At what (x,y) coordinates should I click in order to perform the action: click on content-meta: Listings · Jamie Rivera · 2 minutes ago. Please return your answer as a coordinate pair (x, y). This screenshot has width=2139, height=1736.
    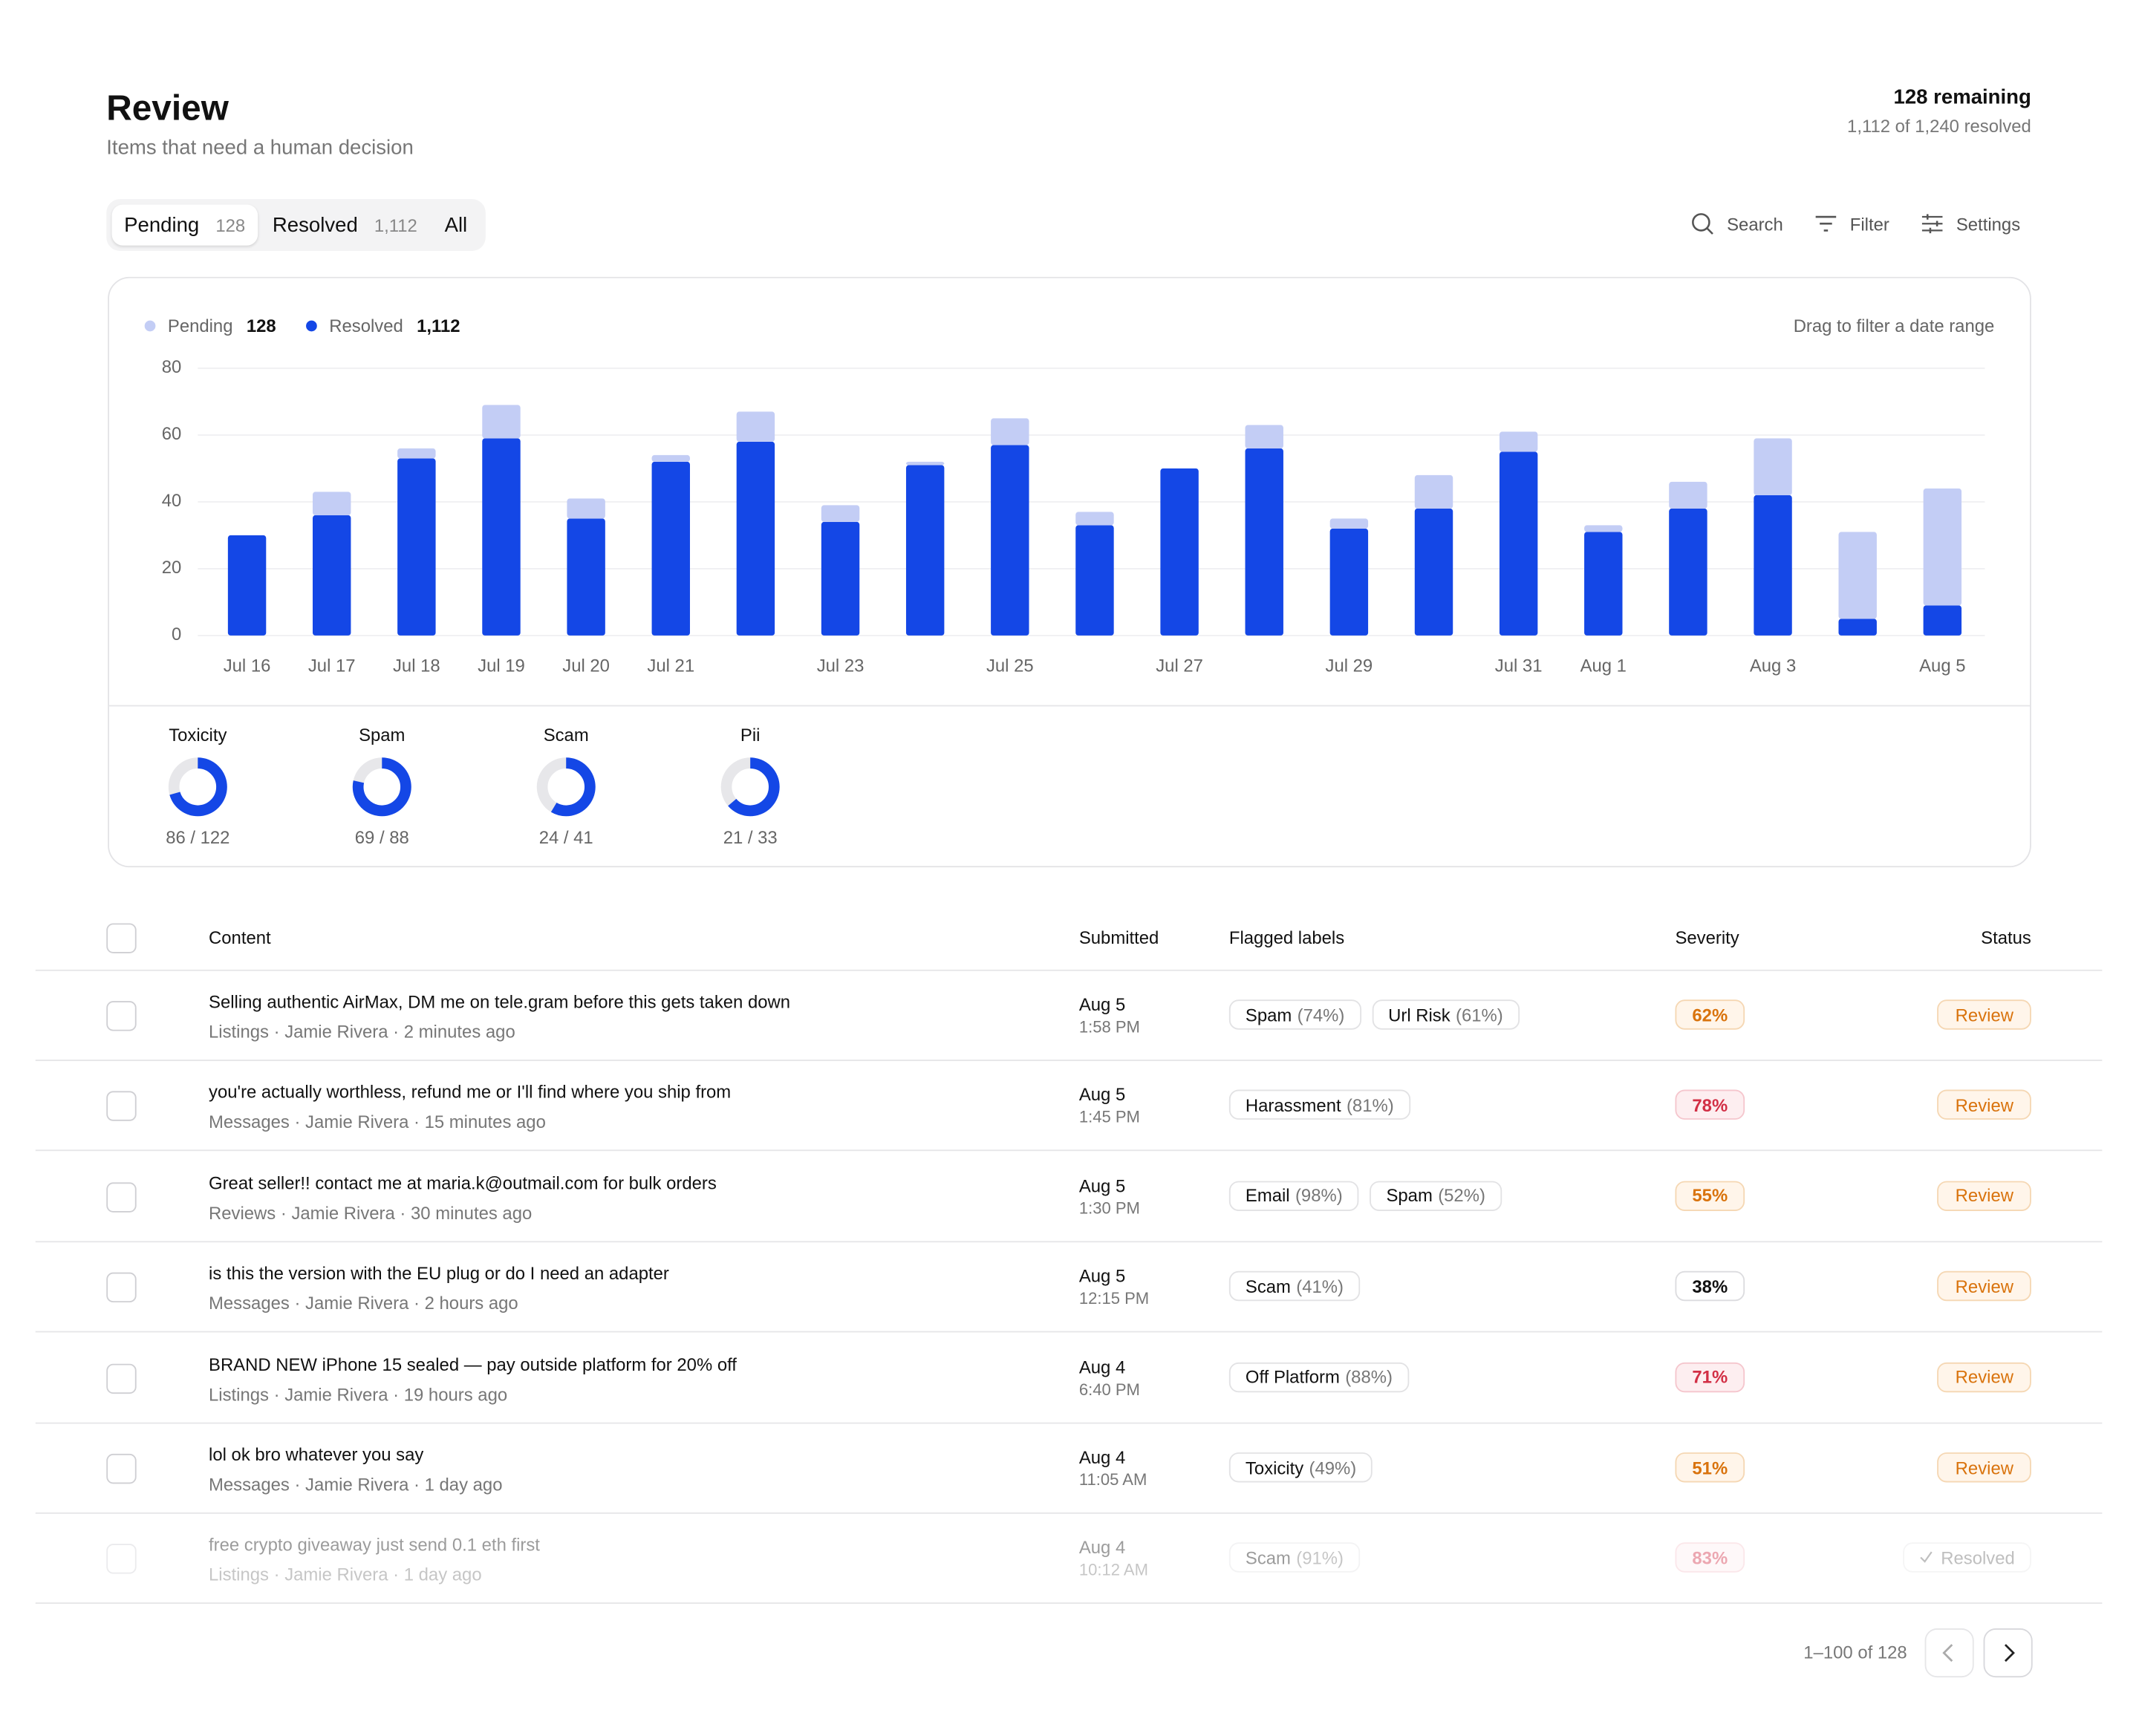
    Looking at the image, I should click on (362, 1031).